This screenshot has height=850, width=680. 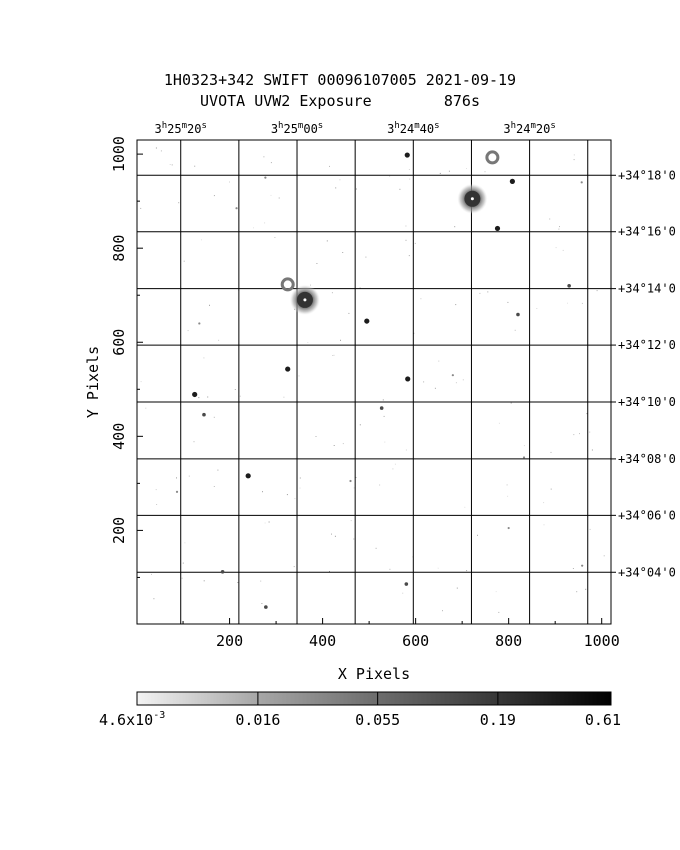 What do you see at coordinates (119, 436) in the screenshot?
I see `y-tick-label: 400` at bounding box center [119, 436].